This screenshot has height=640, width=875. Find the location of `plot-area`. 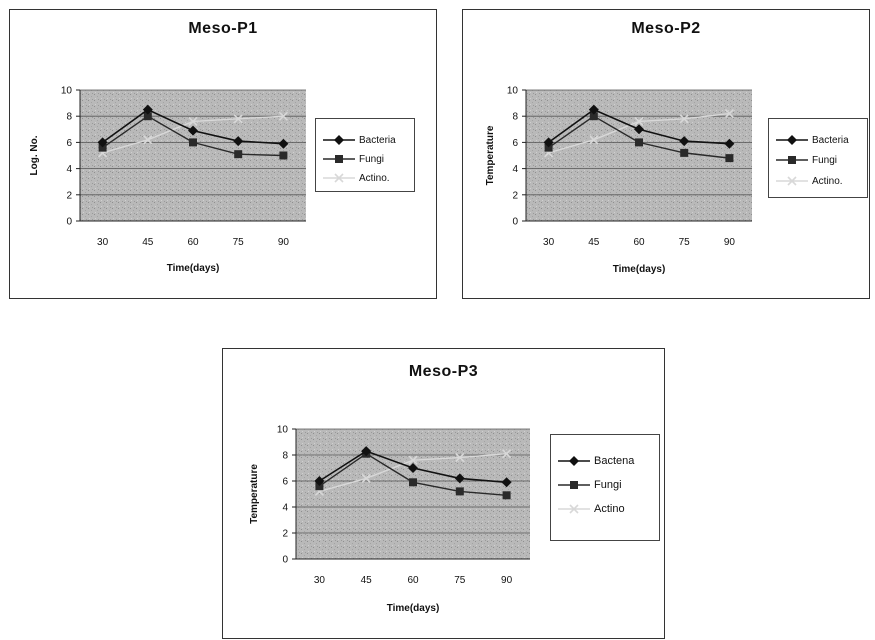

plot-area is located at coordinates (639, 155).